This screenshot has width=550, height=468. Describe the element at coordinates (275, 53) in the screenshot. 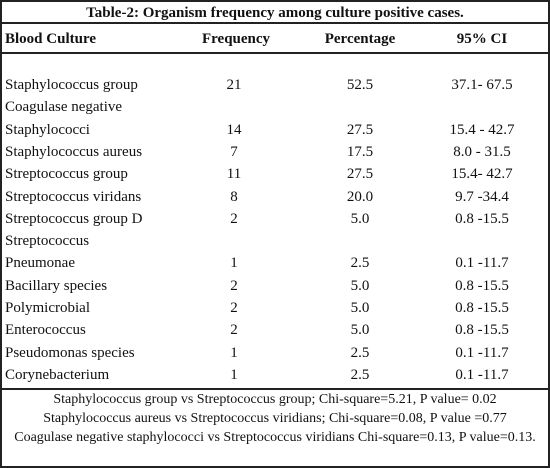

I see `header-rule` at that location.